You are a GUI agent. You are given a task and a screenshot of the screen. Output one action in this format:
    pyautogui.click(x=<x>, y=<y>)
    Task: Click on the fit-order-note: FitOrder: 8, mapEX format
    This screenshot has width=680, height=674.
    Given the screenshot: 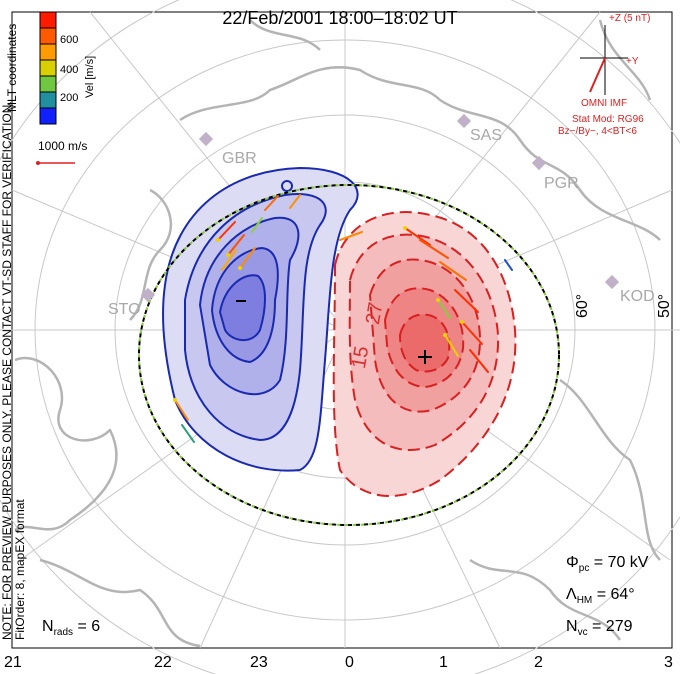 What is the action you would take?
    pyautogui.click(x=20, y=569)
    